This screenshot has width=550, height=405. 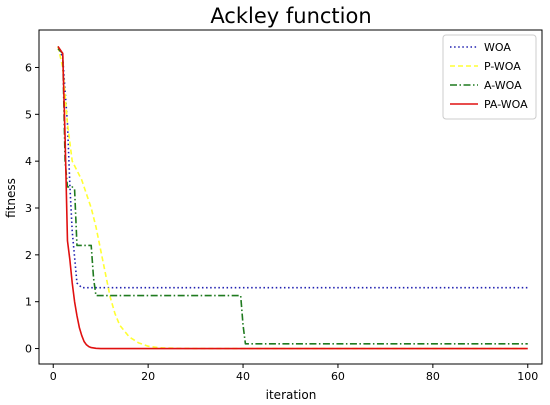 I want to click on x-tick-label: 0, so click(x=53, y=376).